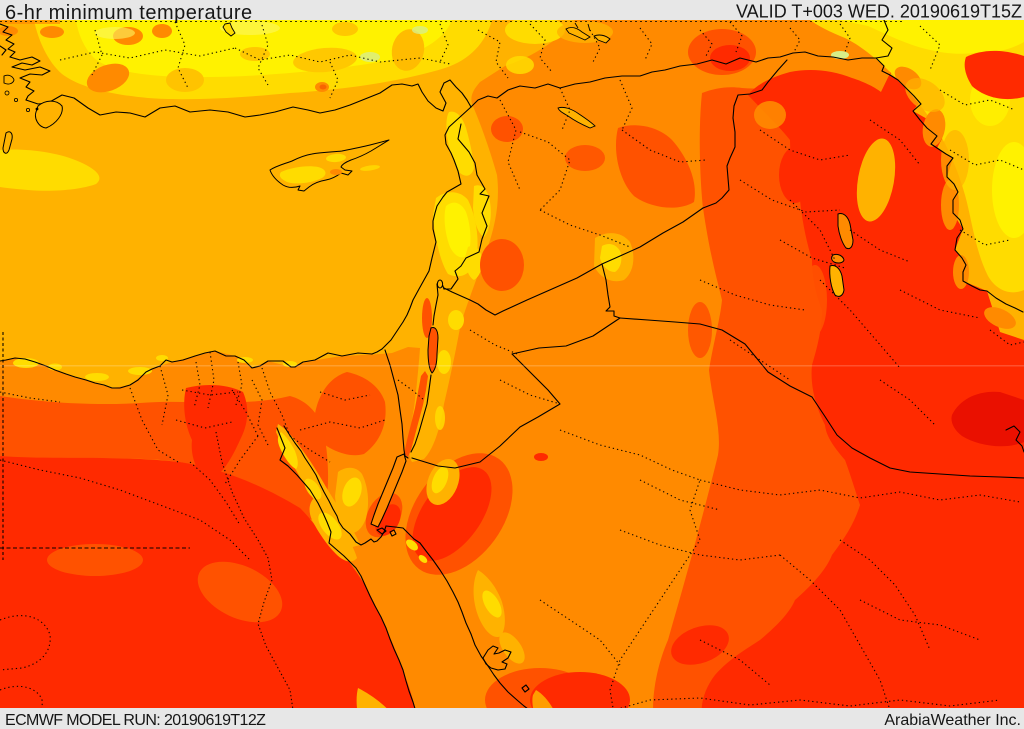  I want to click on svg-text: 6-hr minimum temperature, so click(129, 13).